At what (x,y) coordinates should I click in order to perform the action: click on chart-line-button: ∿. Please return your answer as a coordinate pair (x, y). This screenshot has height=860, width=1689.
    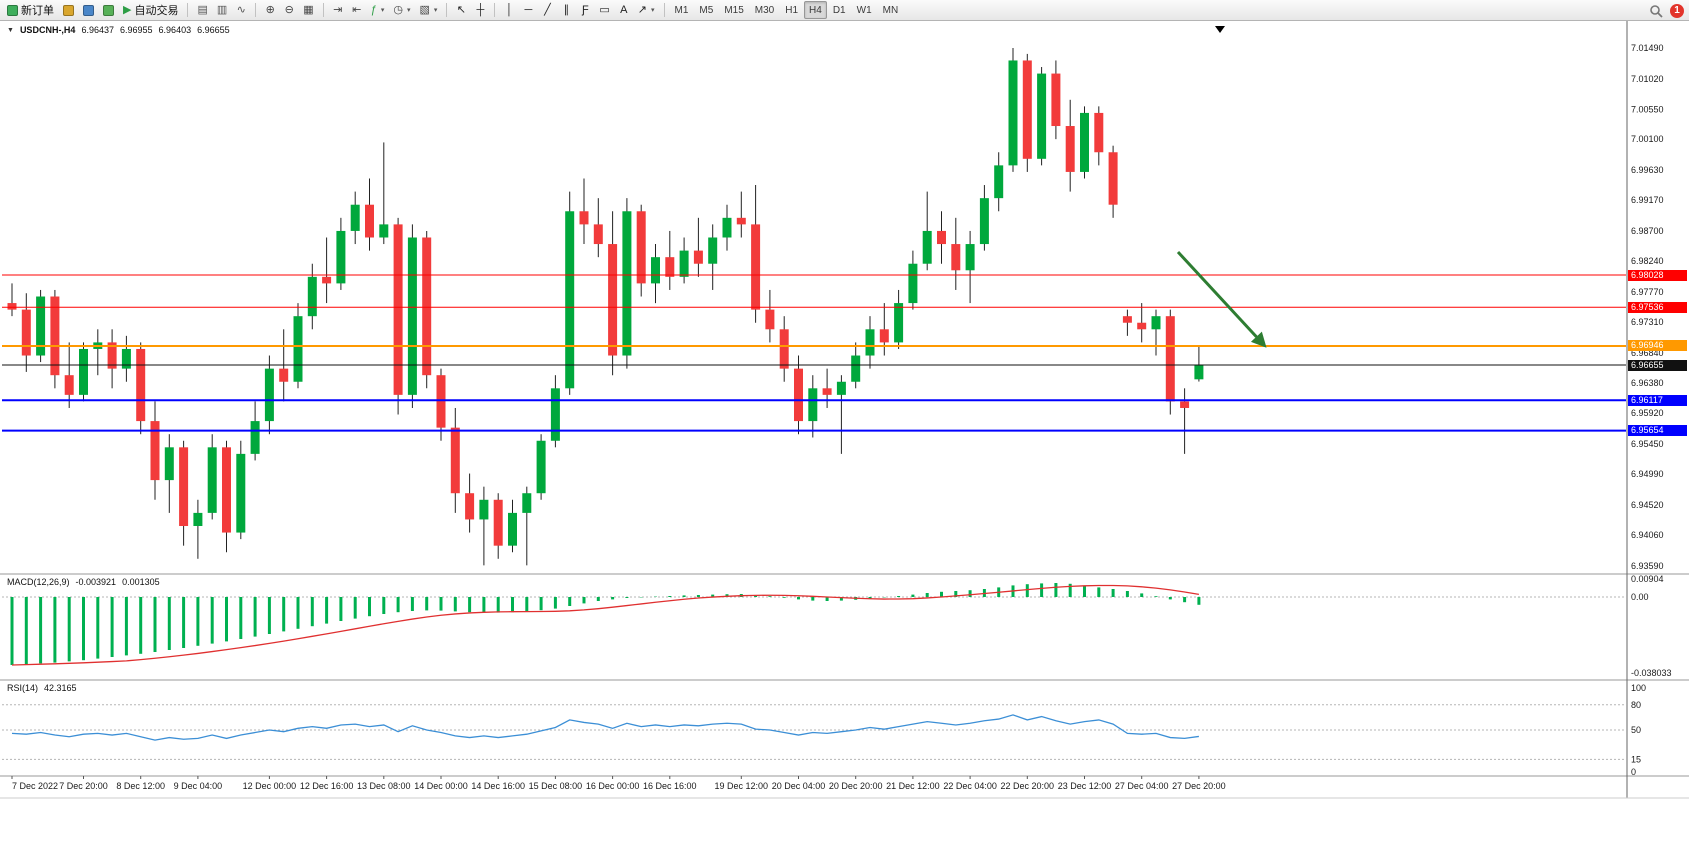
    Looking at the image, I should click on (241, 10).